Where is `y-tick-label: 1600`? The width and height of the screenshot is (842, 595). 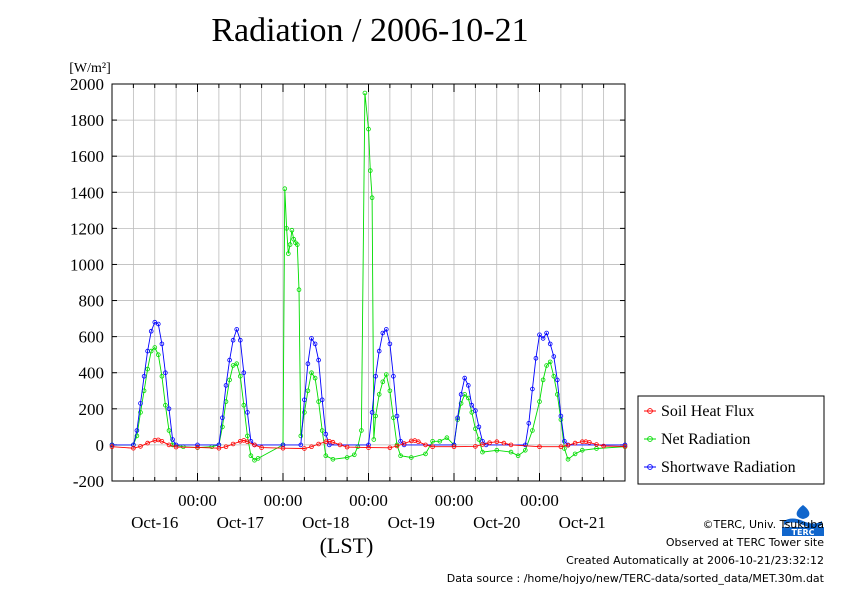
y-tick-label: 1600 is located at coordinates (87, 156).